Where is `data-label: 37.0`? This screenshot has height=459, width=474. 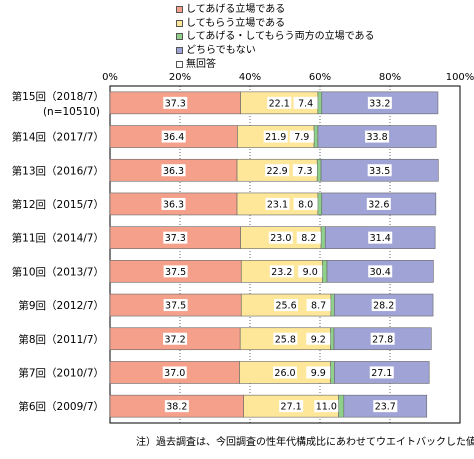 data-label: 37.0 is located at coordinates (174, 373).